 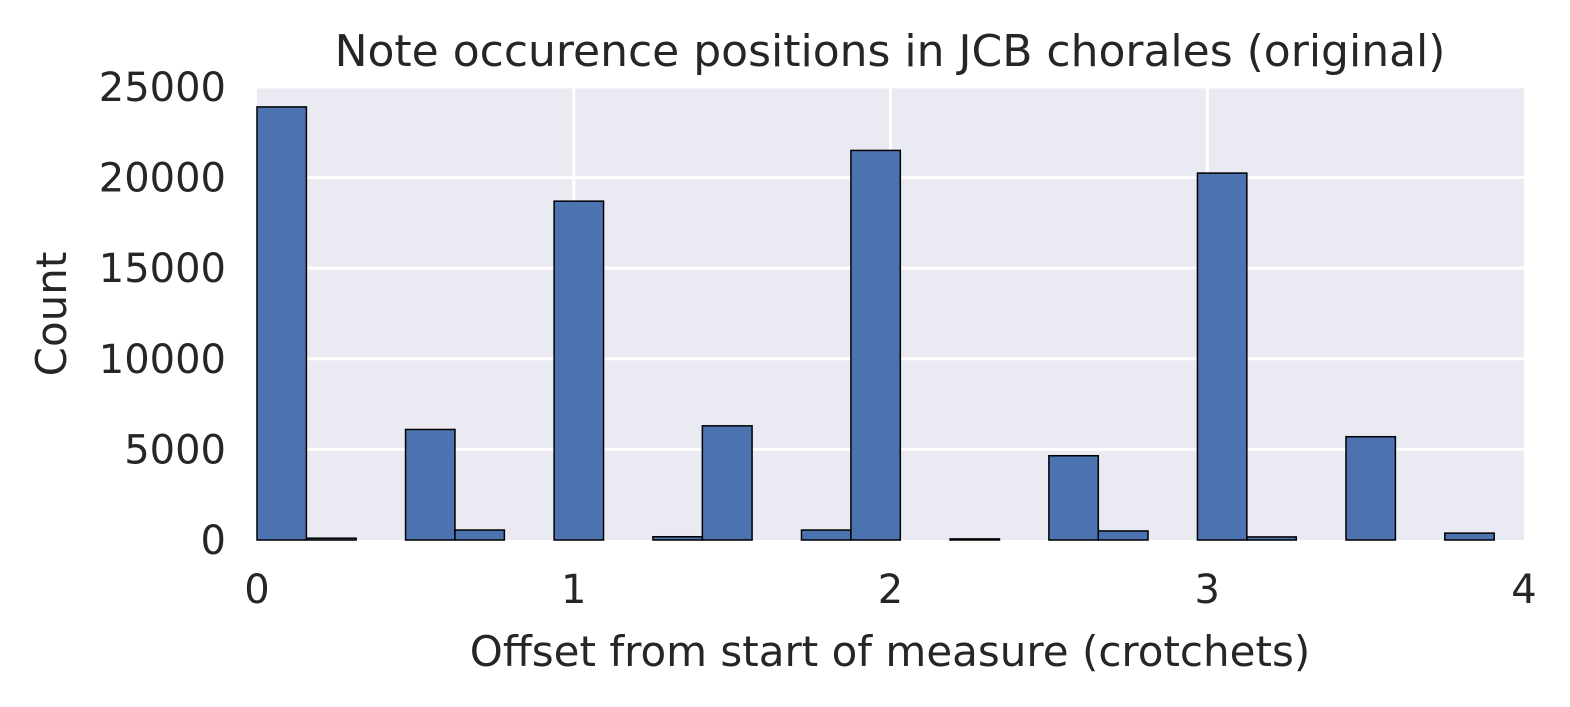 What do you see at coordinates (213, 541) in the screenshot?
I see `y-tick-label: 0` at bounding box center [213, 541].